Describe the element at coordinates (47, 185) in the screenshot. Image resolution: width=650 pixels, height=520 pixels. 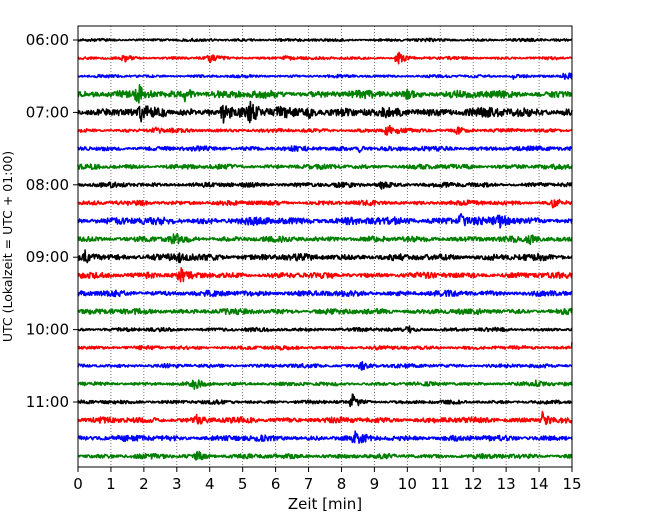
I see `y-tick-label: 08:00` at that location.